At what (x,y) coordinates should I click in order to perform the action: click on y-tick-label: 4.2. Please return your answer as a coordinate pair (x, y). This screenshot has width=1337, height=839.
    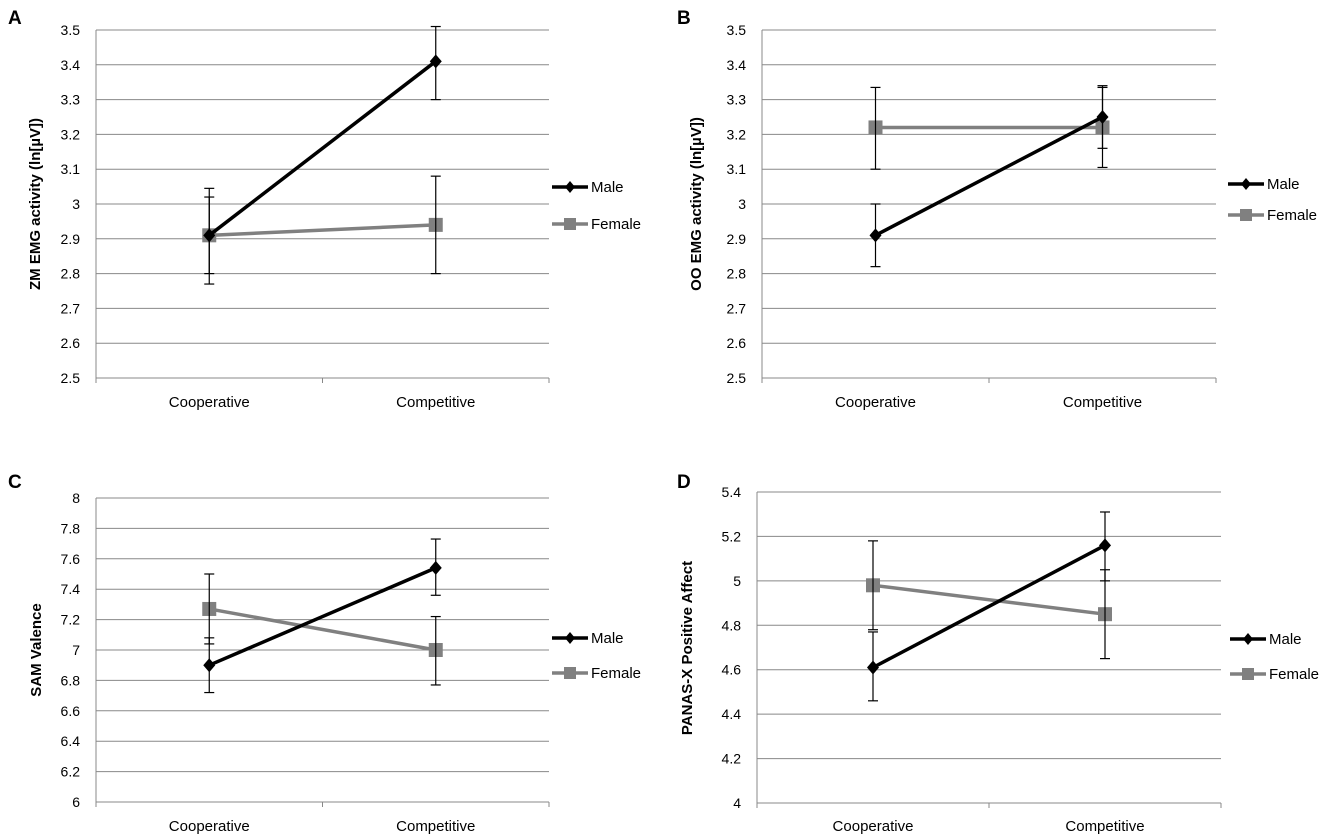
    Looking at the image, I should click on (732, 759).